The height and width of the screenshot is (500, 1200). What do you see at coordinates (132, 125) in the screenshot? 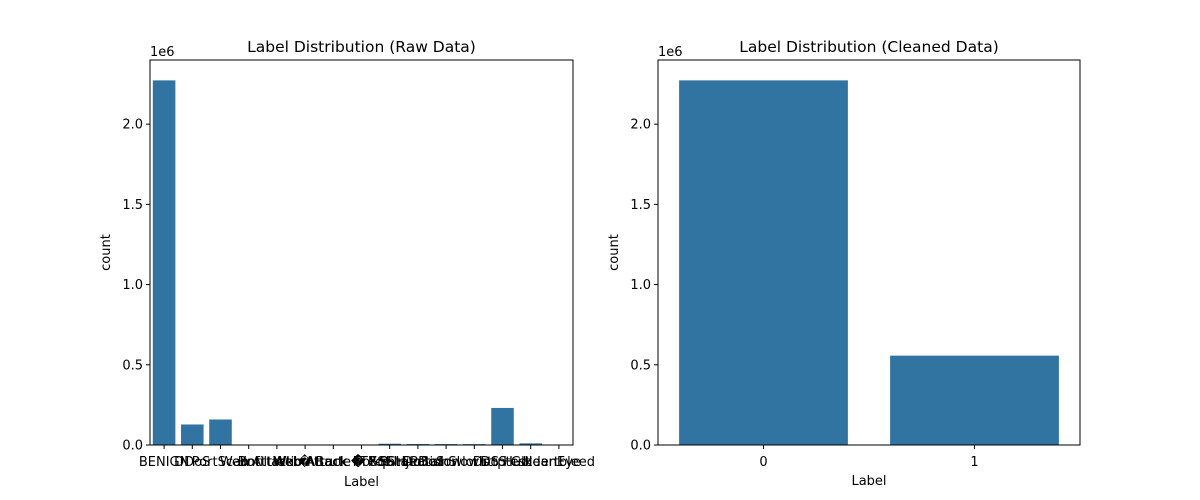
I see `raw-data-y-tick-label: 2.0` at bounding box center [132, 125].